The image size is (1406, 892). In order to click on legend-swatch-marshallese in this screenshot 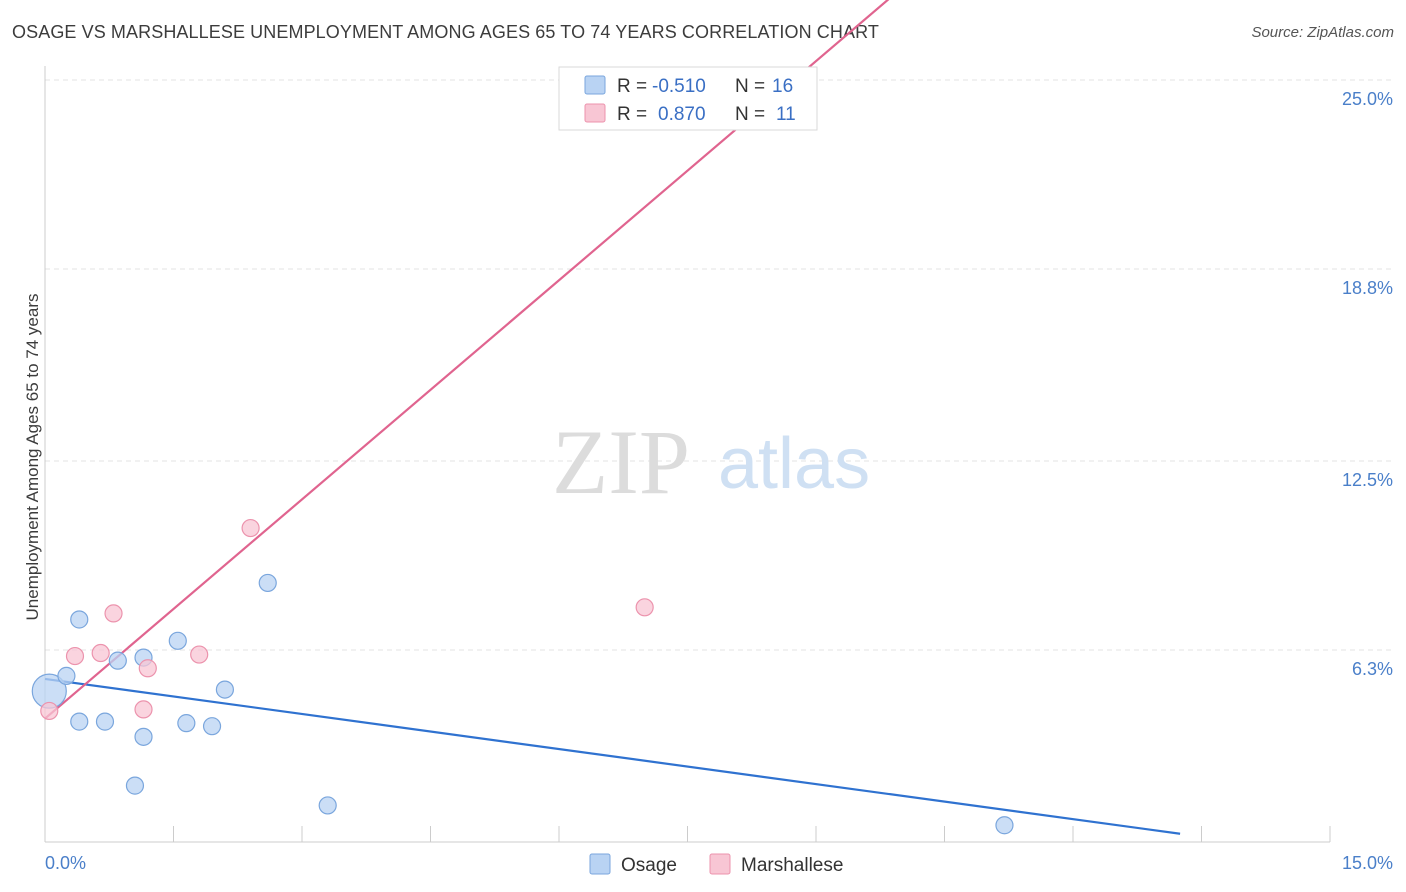, I will do `click(595, 113)`.